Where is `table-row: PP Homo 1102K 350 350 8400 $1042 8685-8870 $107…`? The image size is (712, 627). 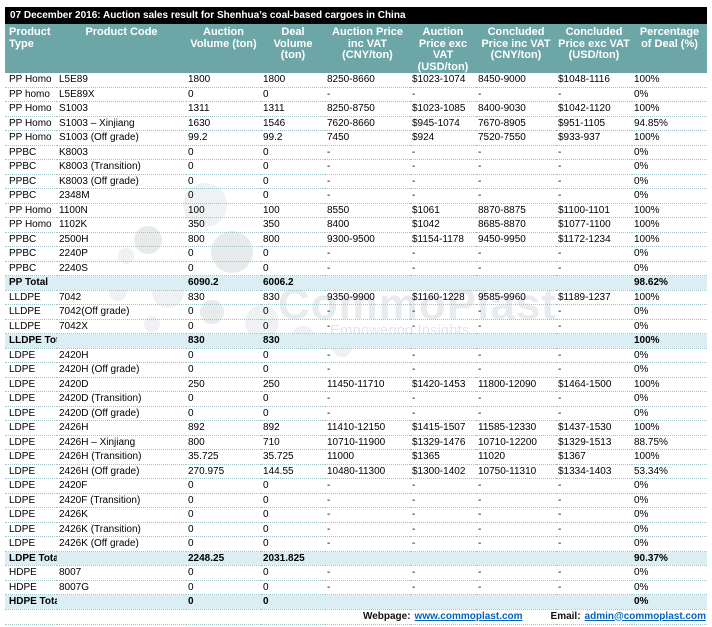 table-row: PP Homo 1102K 350 350 8400 $1042 8685-8870 $107… is located at coordinates (356, 225).